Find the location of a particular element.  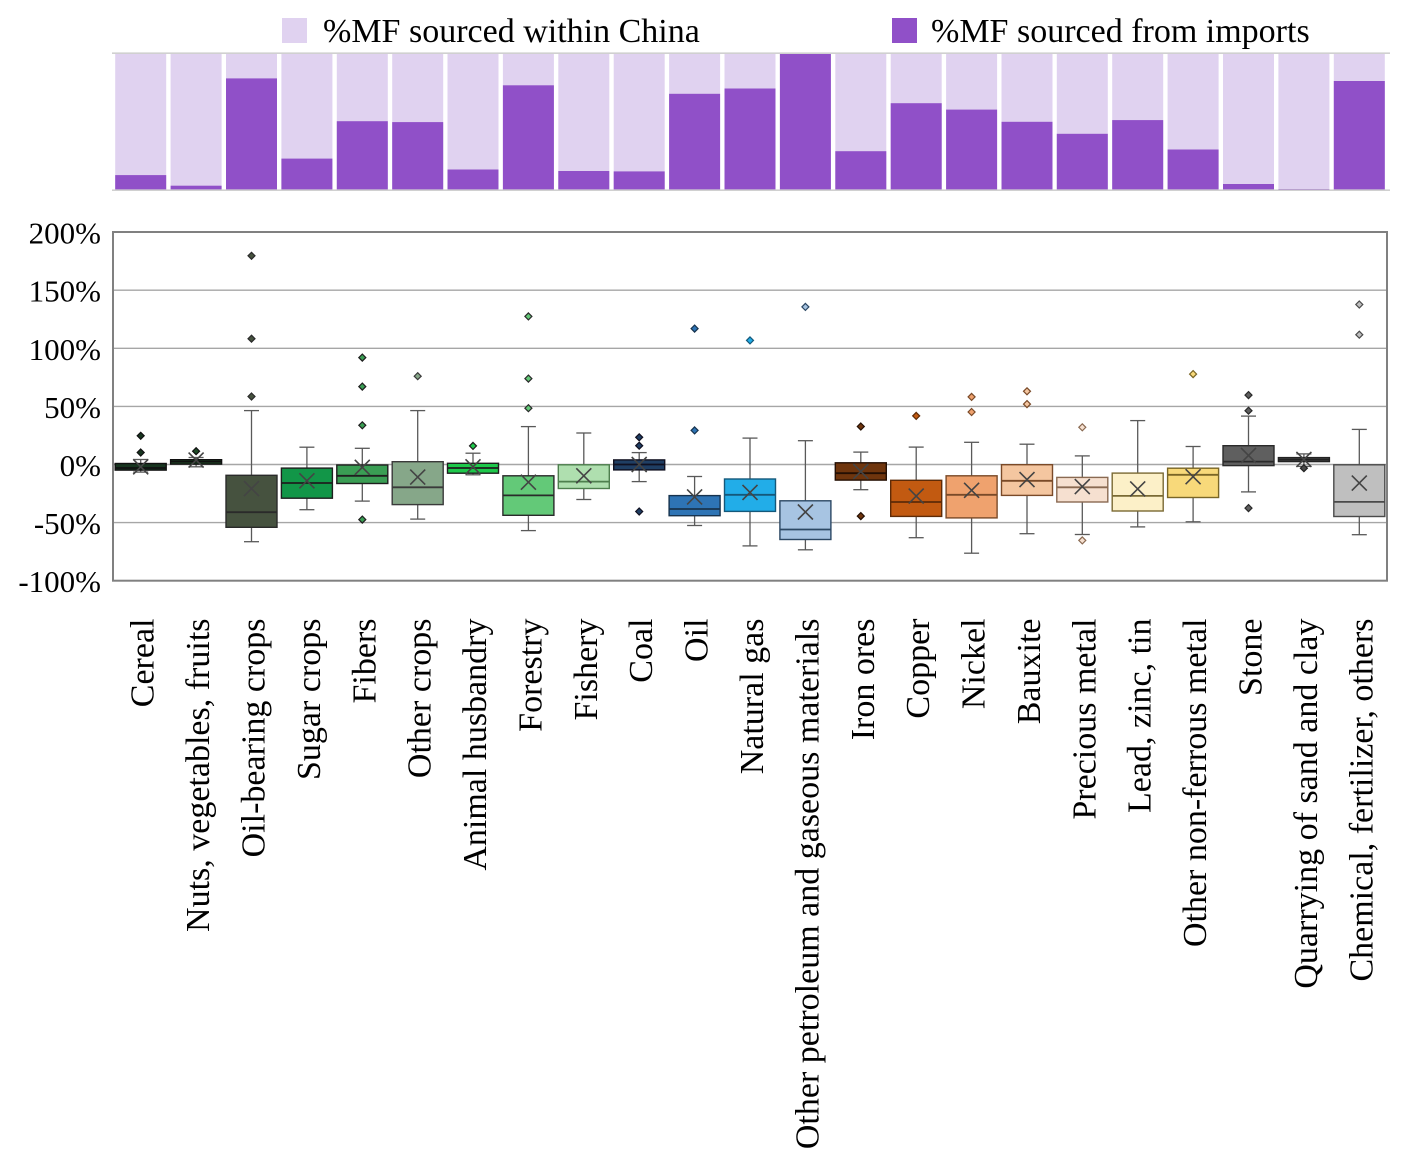

svg-text: Fibers is located at coordinates (364, 661).